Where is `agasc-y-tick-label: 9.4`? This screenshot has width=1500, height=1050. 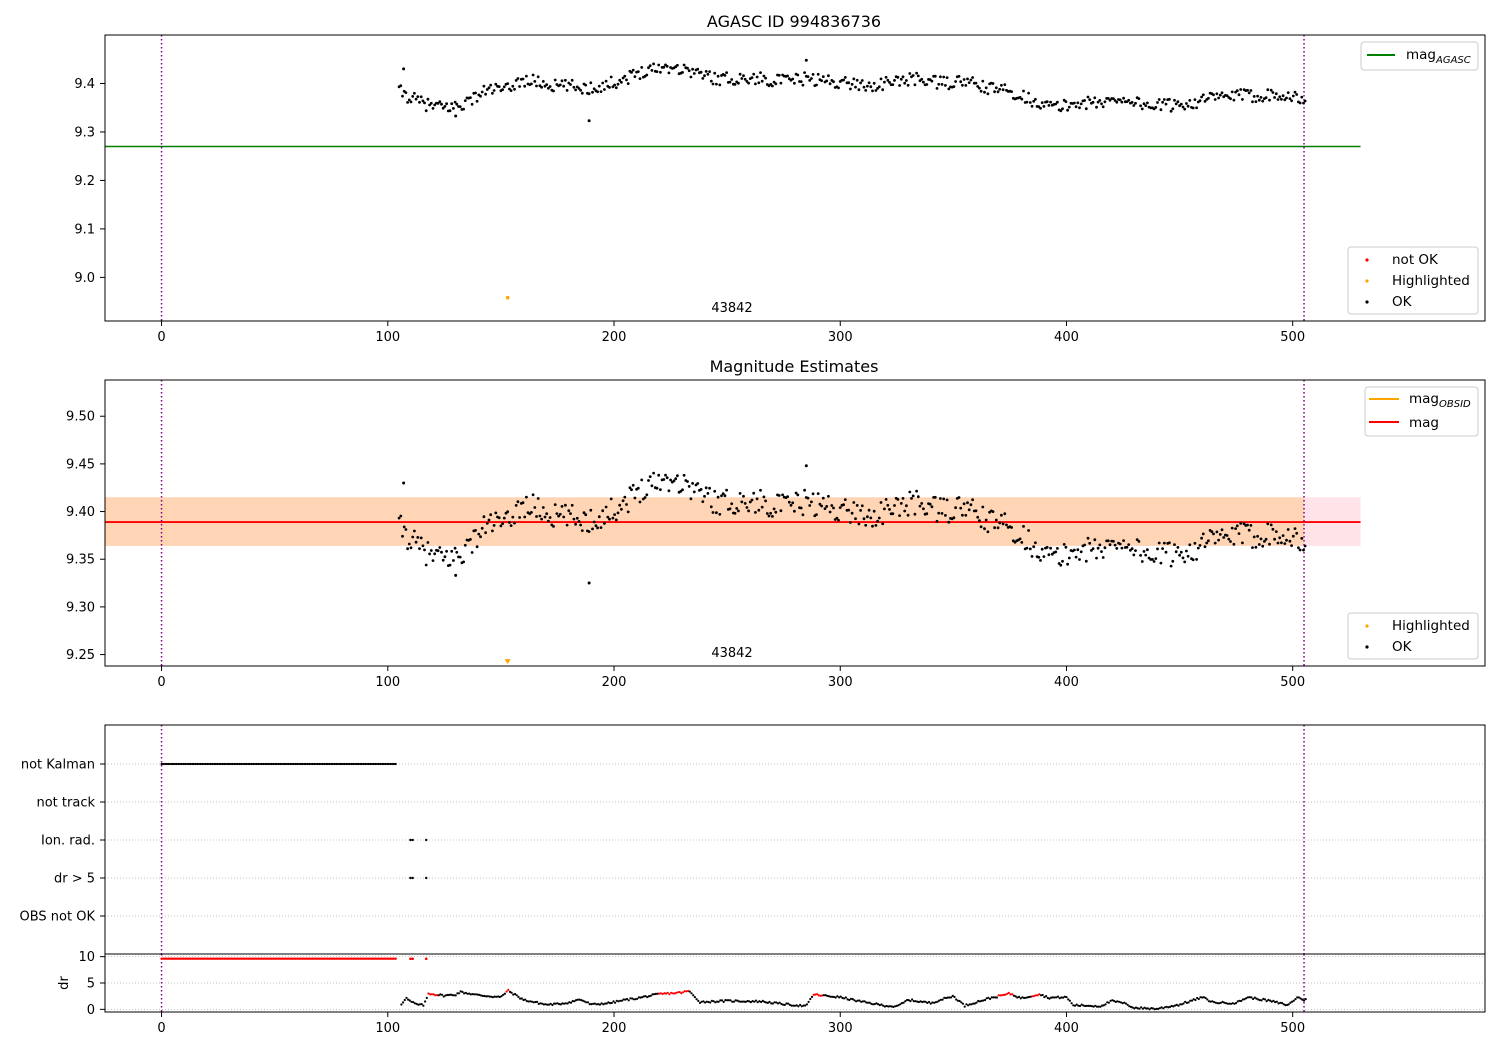 agasc-y-tick-label: 9.4 is located at coordinates (84, 84).